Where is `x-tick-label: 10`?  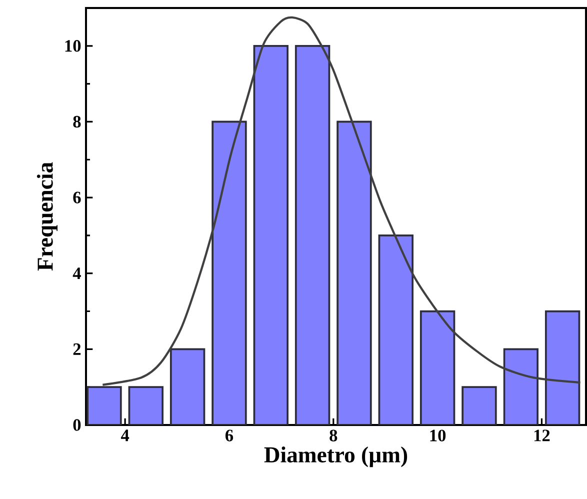 x-tick-label: 10 is located at coordinates (438, 436).